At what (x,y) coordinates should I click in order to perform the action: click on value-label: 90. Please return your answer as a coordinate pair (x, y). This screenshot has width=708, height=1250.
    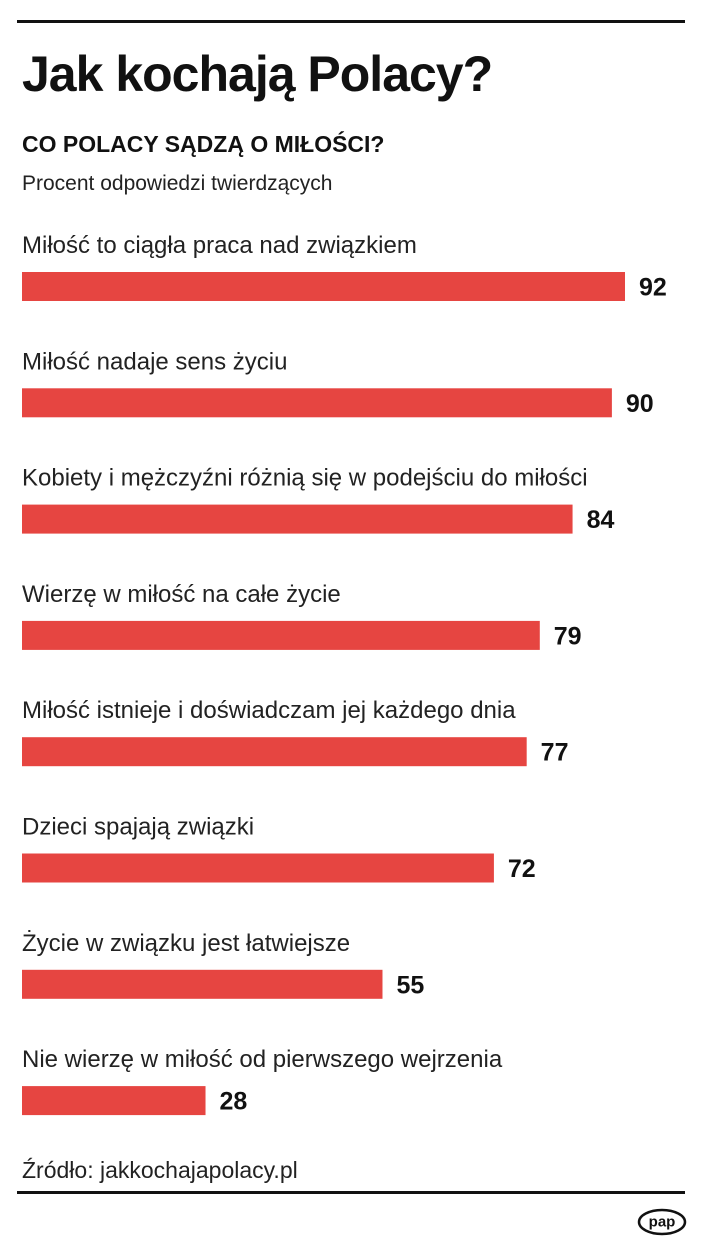
    Looking at the image, I should click on (640, 404).